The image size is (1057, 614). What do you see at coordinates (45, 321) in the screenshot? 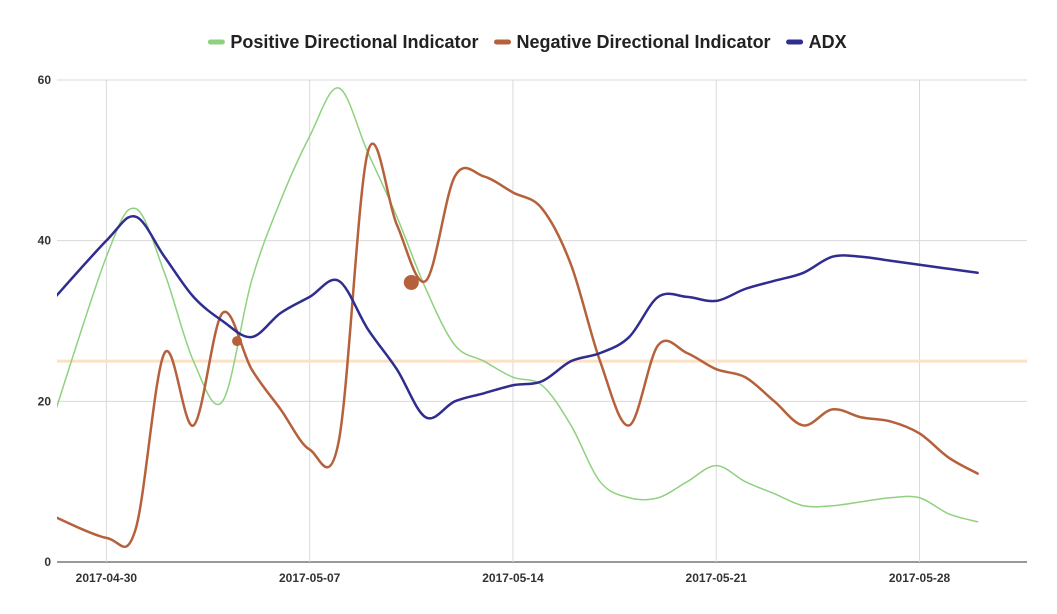
I see `y-axis: 0 20 40 60` at bounding box center [45, 321].